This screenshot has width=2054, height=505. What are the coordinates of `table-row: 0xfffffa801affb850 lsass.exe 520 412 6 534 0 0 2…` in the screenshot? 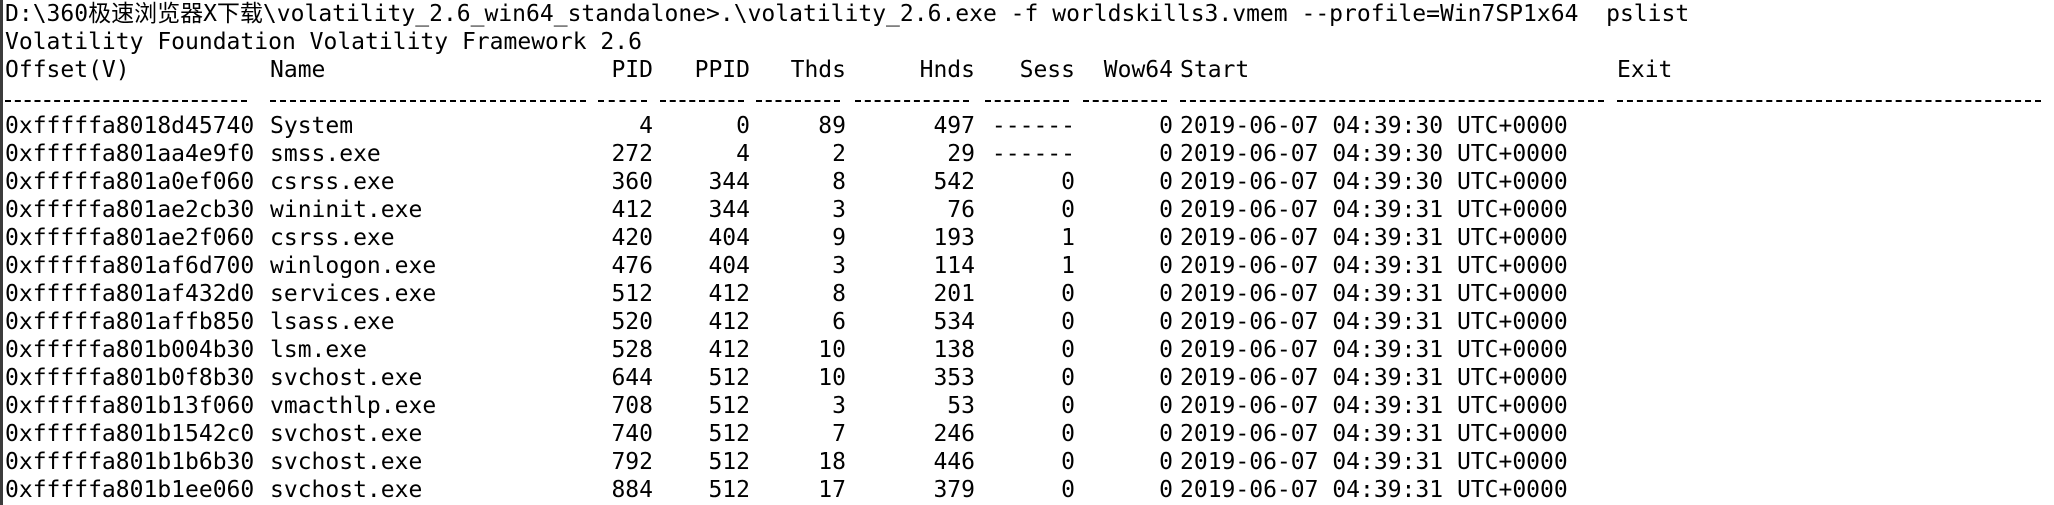 It's located at (1025, 322).